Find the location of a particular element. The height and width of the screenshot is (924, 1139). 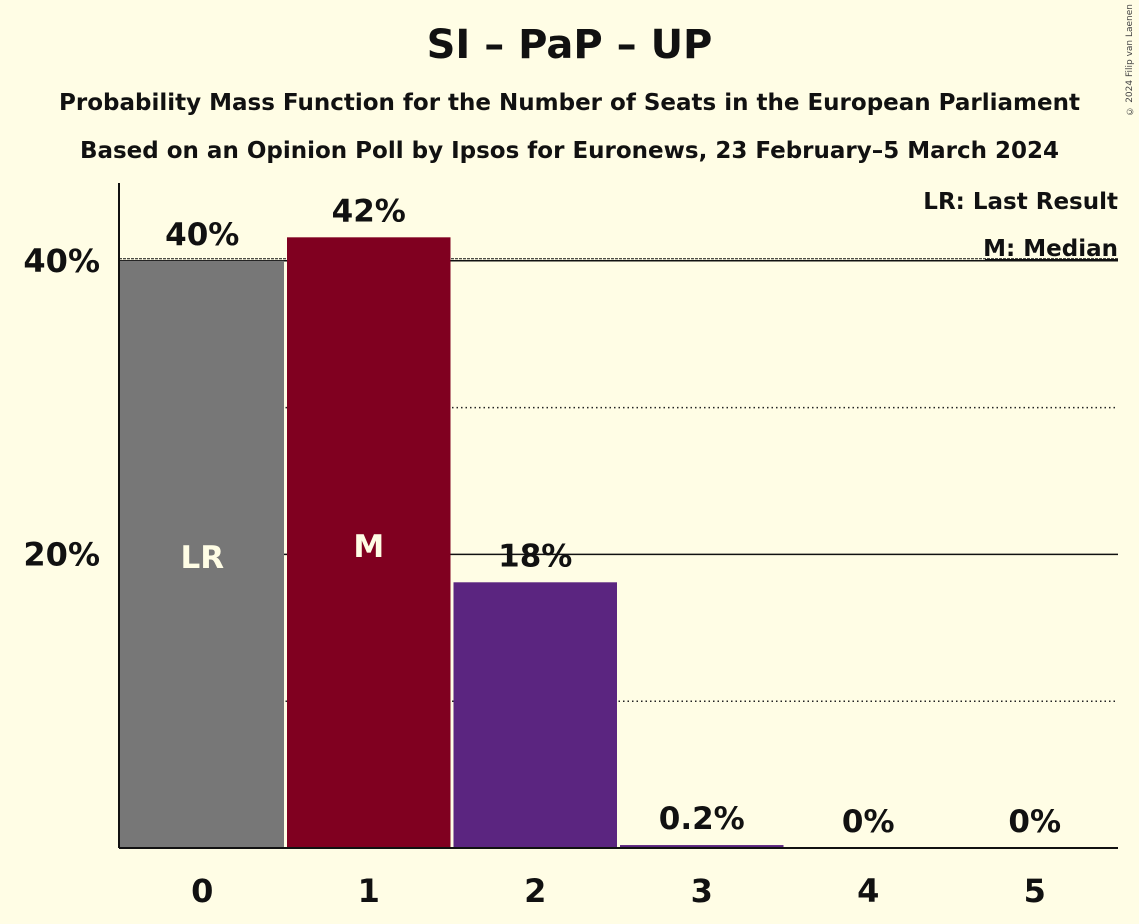

x-tick-label: 0 is located at coordinates (202, 891).